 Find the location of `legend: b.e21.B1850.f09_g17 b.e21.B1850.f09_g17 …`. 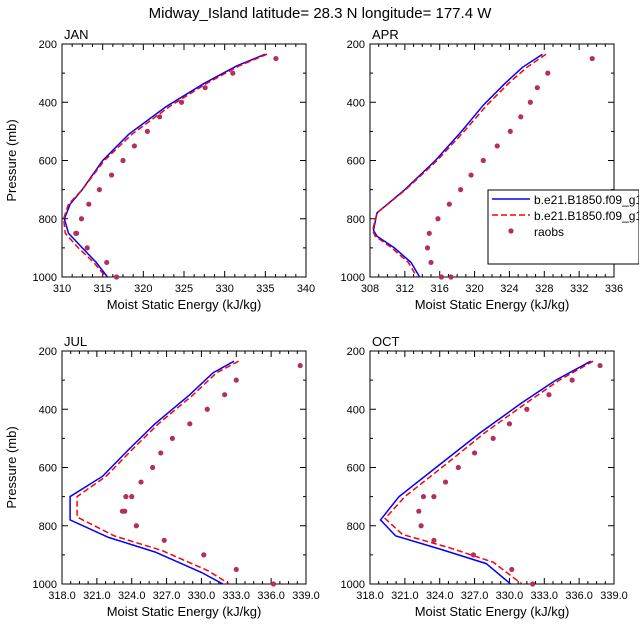

legend: b.e21.B1850.f09_g17 b.e21.B1850.f09_g17 … is located at coordinates (563, 227).